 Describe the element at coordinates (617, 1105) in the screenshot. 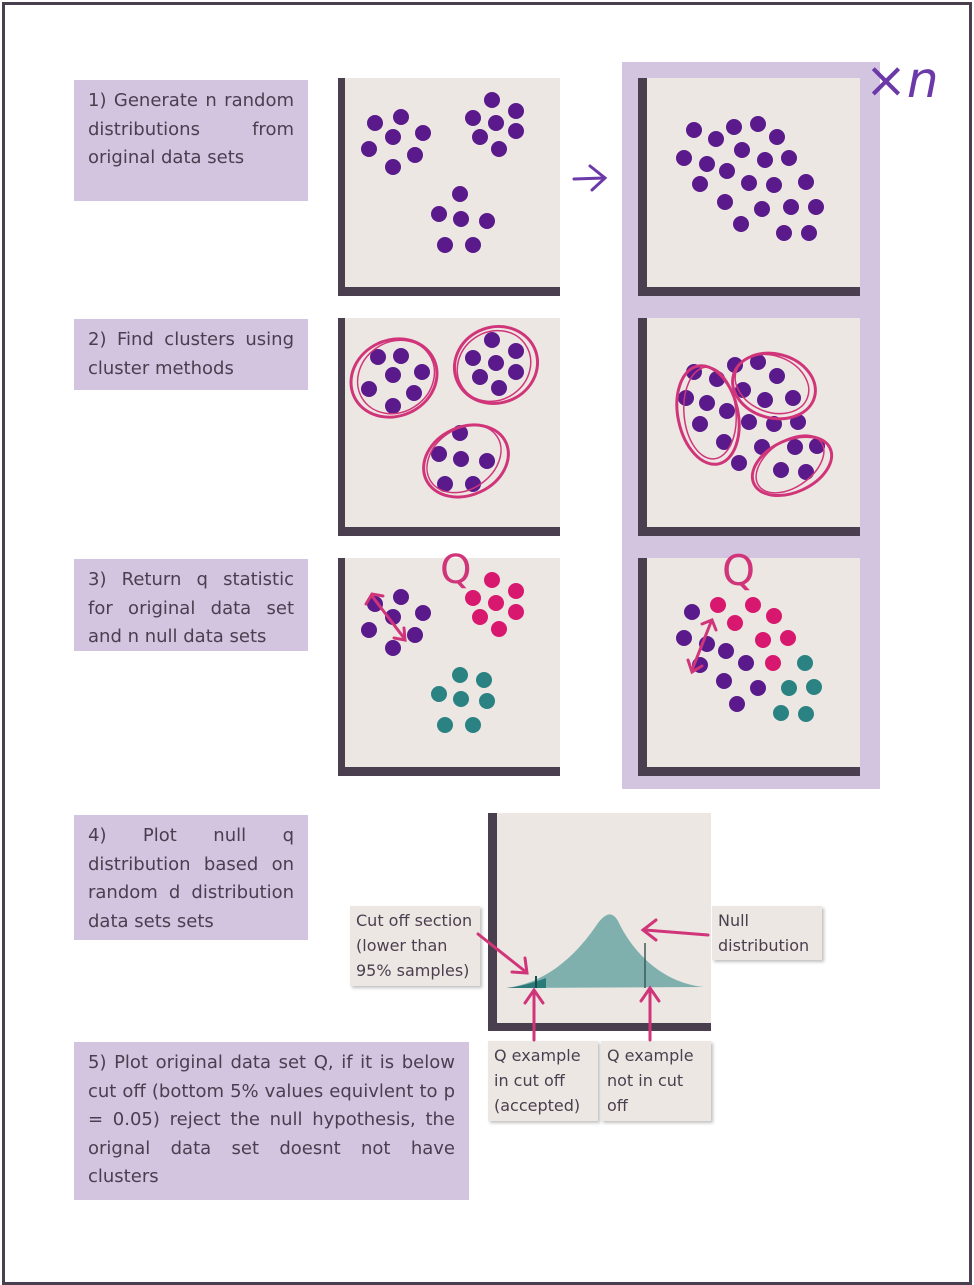

I see `q-not-line-3: off` at that location.